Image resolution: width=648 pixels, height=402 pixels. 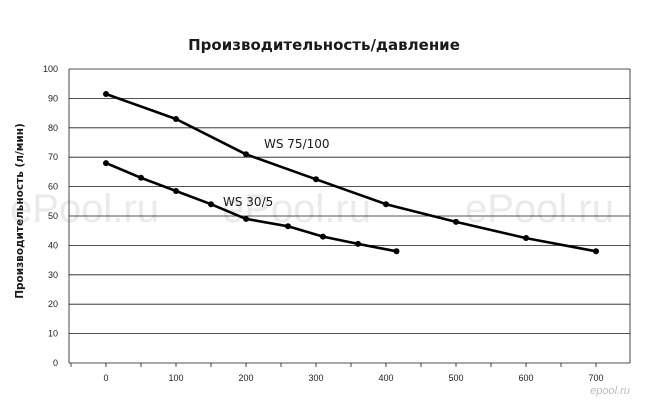 What do you see at coordinates (455, 378) in the screenshot?
I see `x-tick-label: 500` at bounding box center [455, 378].